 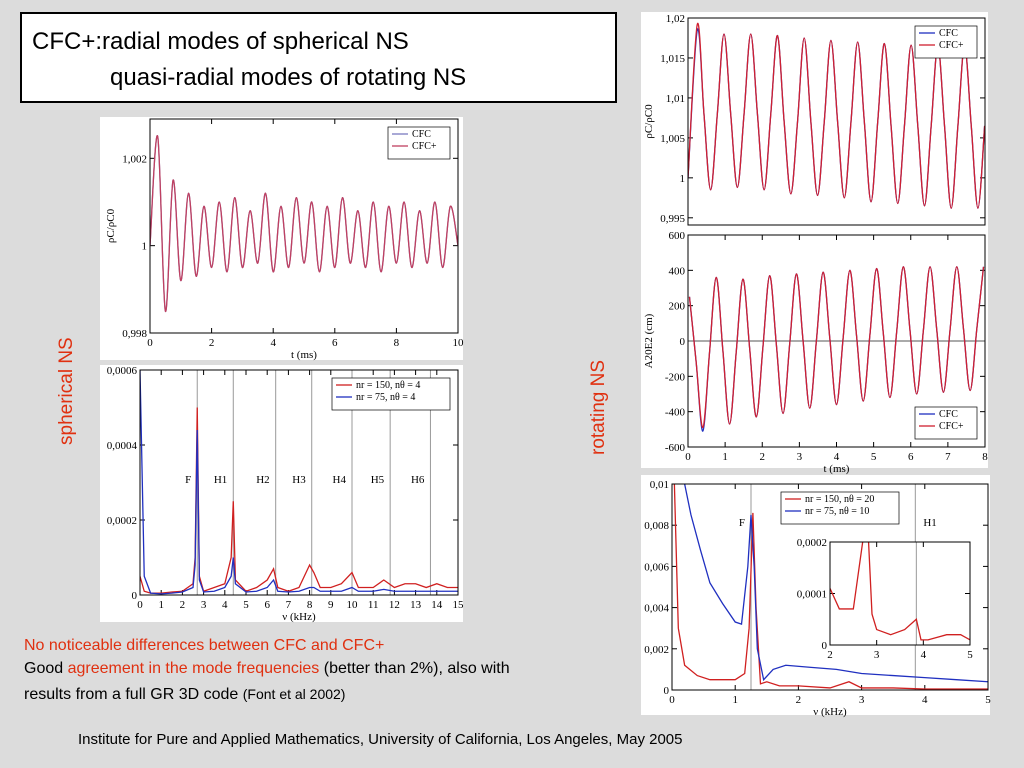 What do you see at coordinates (677, 307) in the screenshot?
I see `y-tick-label: 200` at bounding box center [677, 307].